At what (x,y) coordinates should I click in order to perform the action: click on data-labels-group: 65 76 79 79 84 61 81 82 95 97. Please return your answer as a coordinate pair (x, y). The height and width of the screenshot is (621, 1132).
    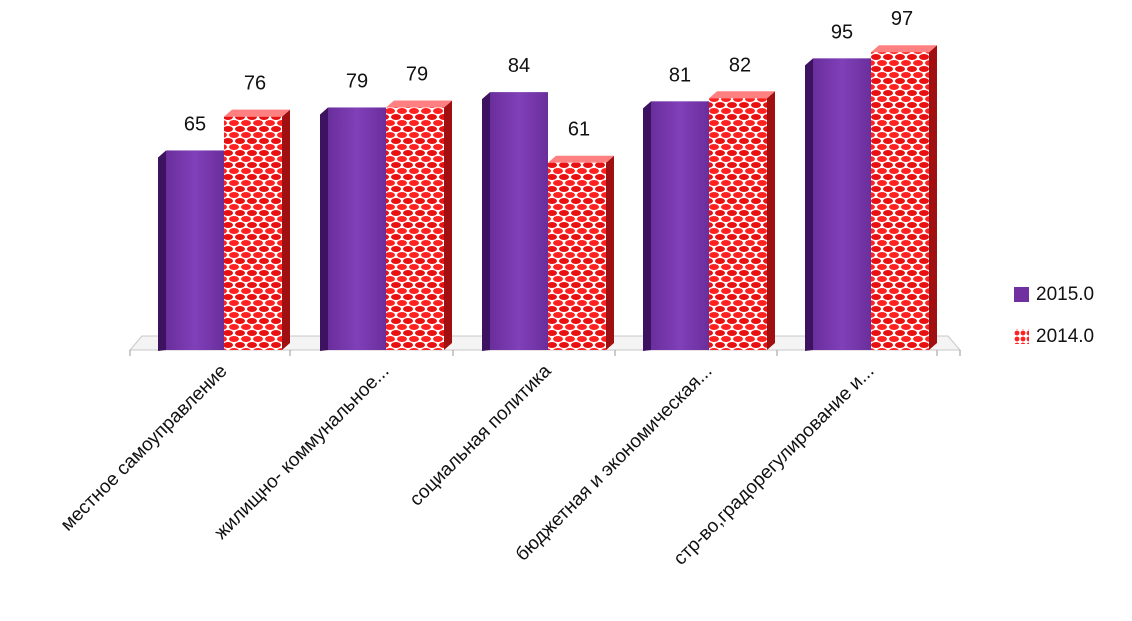
    Looking at the image, I should click on (548, 74).